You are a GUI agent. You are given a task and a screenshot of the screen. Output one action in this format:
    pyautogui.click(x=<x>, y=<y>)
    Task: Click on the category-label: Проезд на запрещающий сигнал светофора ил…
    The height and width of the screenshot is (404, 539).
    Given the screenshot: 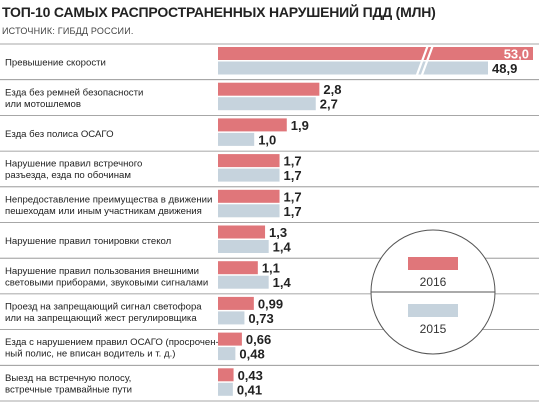 What is the action you would take?
    pyautogui.click(x=103, y=313)
    